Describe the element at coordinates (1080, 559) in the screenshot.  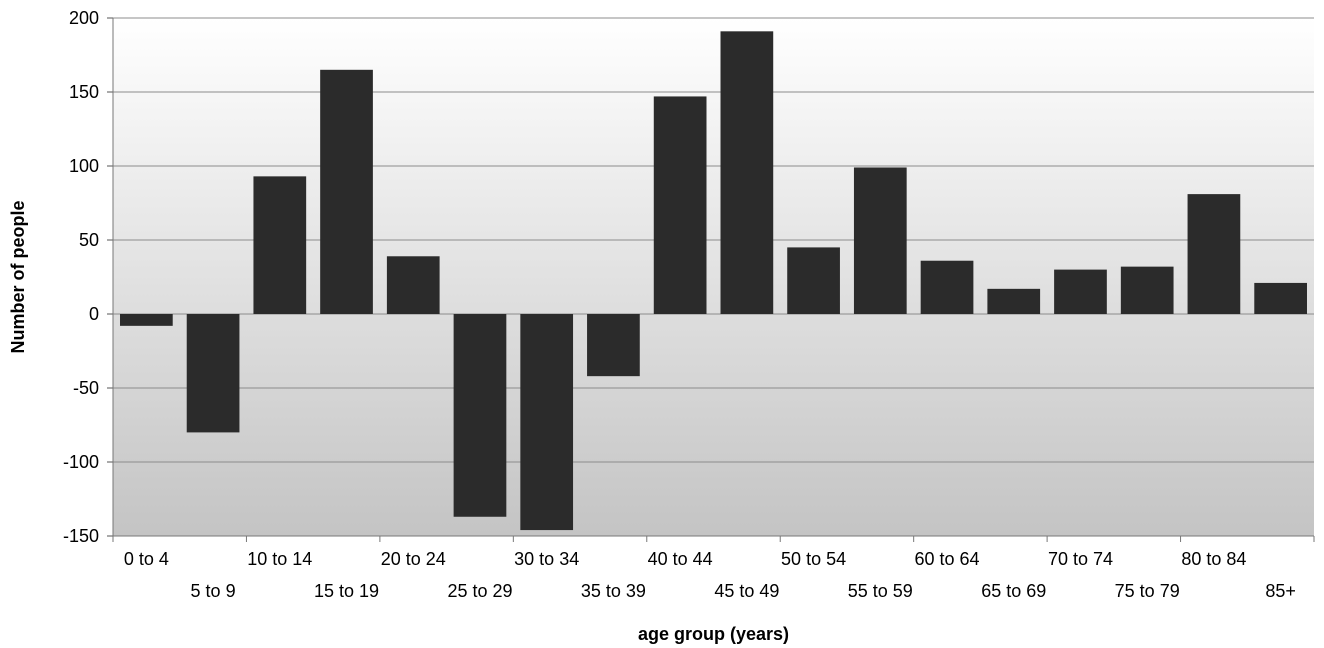
I see `x-tick-label: 70 to 74` at that location.